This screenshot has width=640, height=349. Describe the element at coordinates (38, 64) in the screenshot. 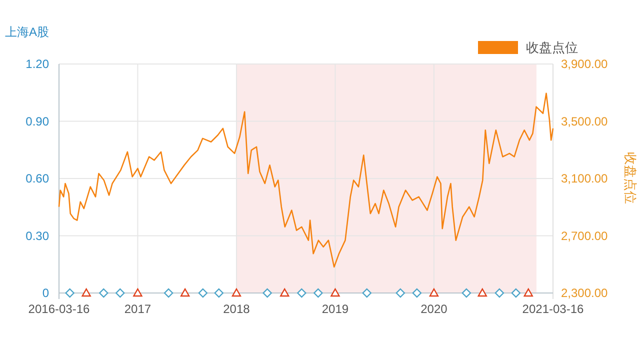

I see `y-tick-label: 1.20` at that location.